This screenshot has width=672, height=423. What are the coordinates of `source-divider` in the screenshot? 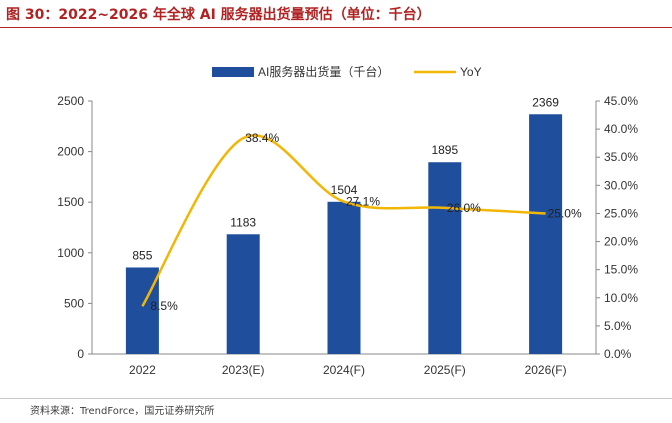 It's located at (336, 398).